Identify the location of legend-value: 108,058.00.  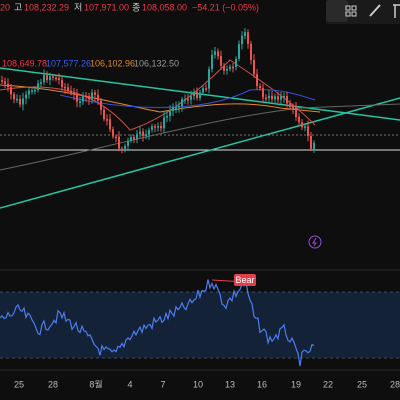
(164, 7).